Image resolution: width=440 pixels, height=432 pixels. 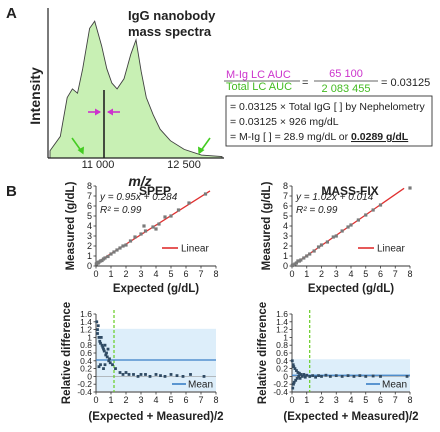 I want to click on spectrum-title-line1: IgG nanobody, so click(x=172, y=15).